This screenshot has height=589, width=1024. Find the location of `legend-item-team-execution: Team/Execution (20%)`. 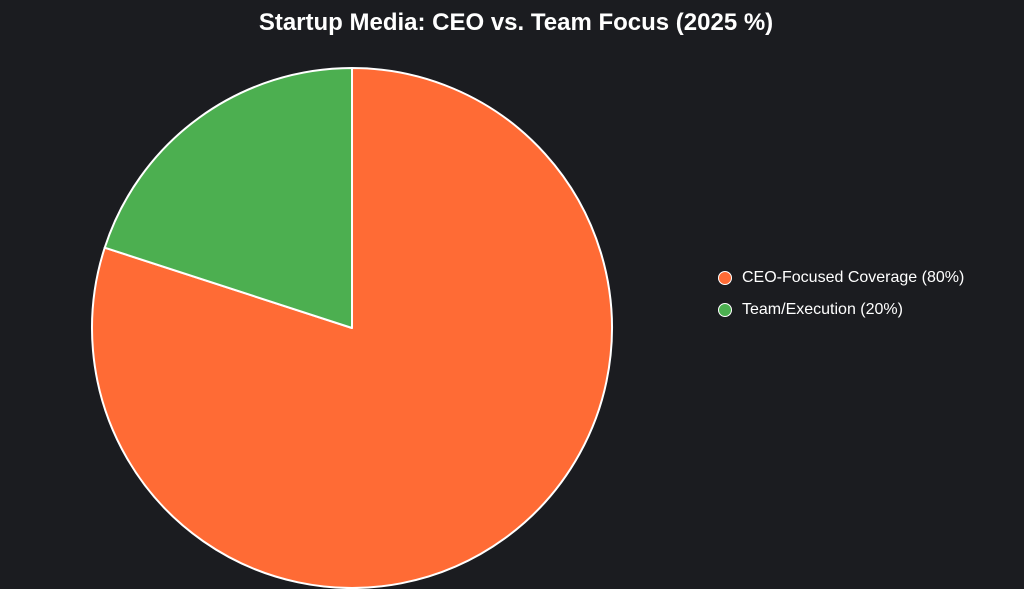

legend-item-team-execution: Team/Execution (20%) is located at coordinates (841, 309).